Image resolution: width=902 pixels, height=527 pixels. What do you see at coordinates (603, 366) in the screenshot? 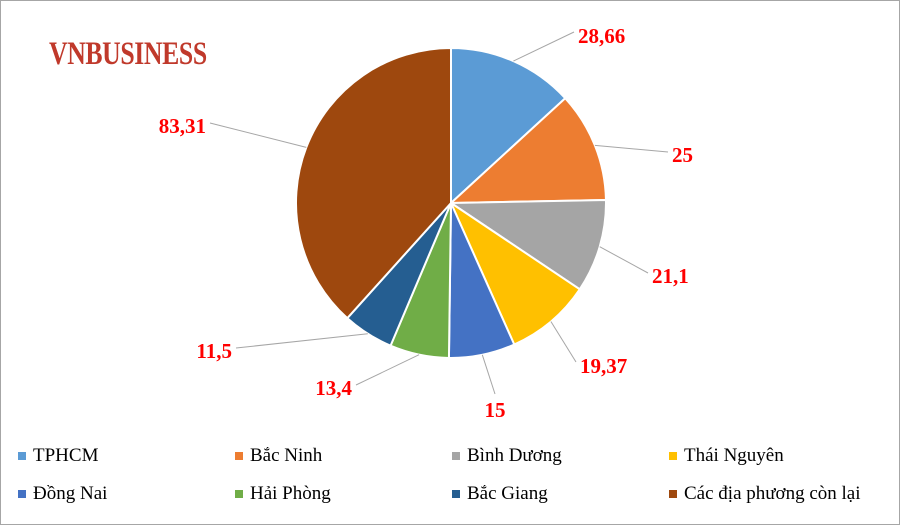
I see `data-label: 19,37` at bounding box center [603, 366].